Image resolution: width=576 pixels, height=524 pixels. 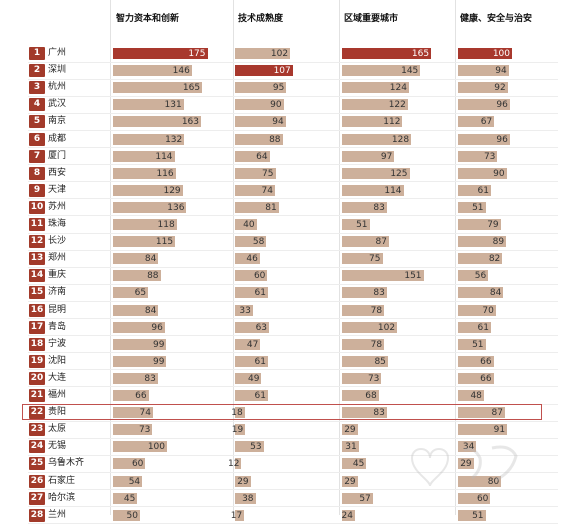 What do you see at coordinates (37, 207) in the screenshot?
I see `rank-badge: 10` at bounding box center [37, 207].